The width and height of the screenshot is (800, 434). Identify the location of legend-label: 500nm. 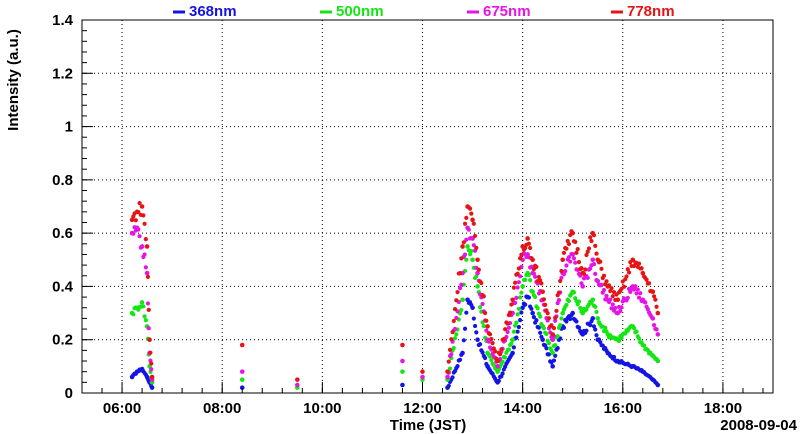
(360, 11).